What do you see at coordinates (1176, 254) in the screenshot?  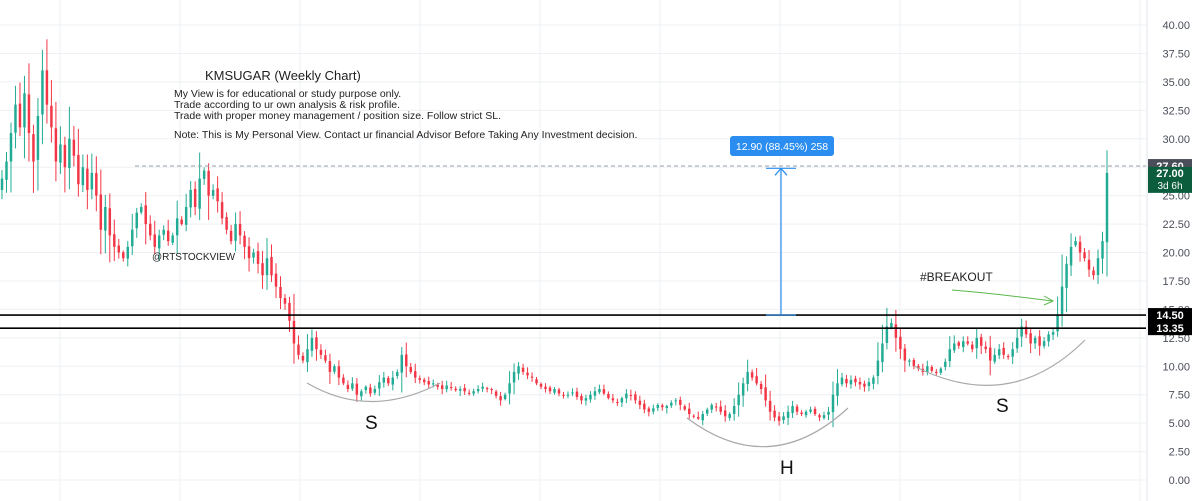 I see `price-tick-label: 20.00` at bounding box center [1176, 254].